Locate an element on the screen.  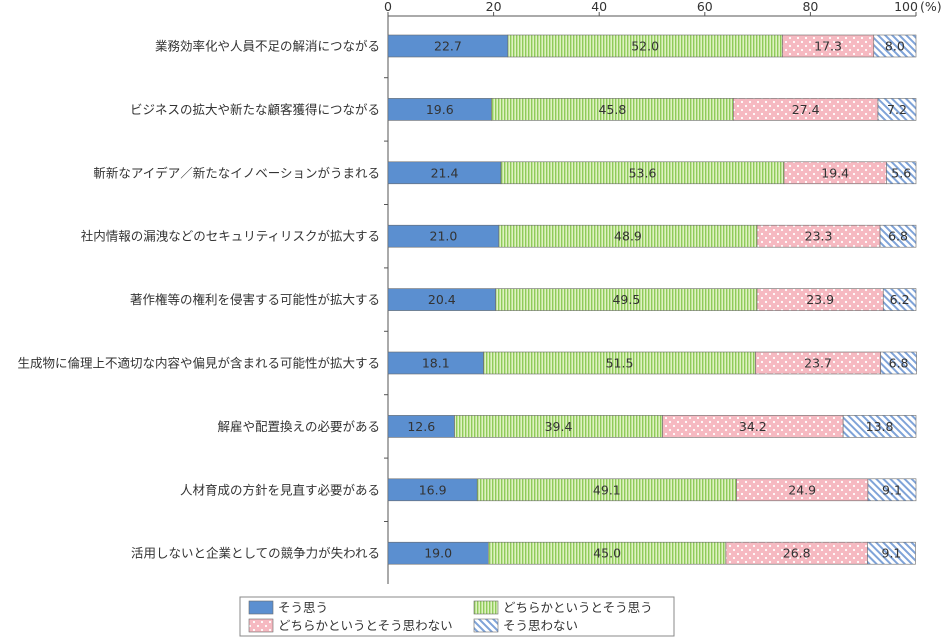
value-label: 49.1 is located at coordinates (607, 489).